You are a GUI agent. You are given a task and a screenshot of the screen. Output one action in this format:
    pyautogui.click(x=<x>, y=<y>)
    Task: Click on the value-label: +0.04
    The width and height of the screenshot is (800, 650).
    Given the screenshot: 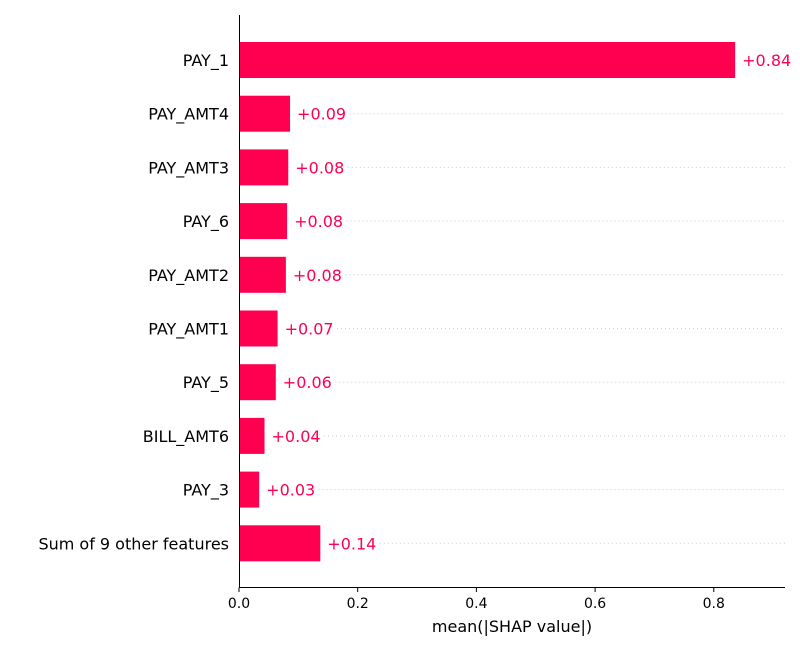 What is the action you would take?
    pyautogui.click(x=296, y=436)
    